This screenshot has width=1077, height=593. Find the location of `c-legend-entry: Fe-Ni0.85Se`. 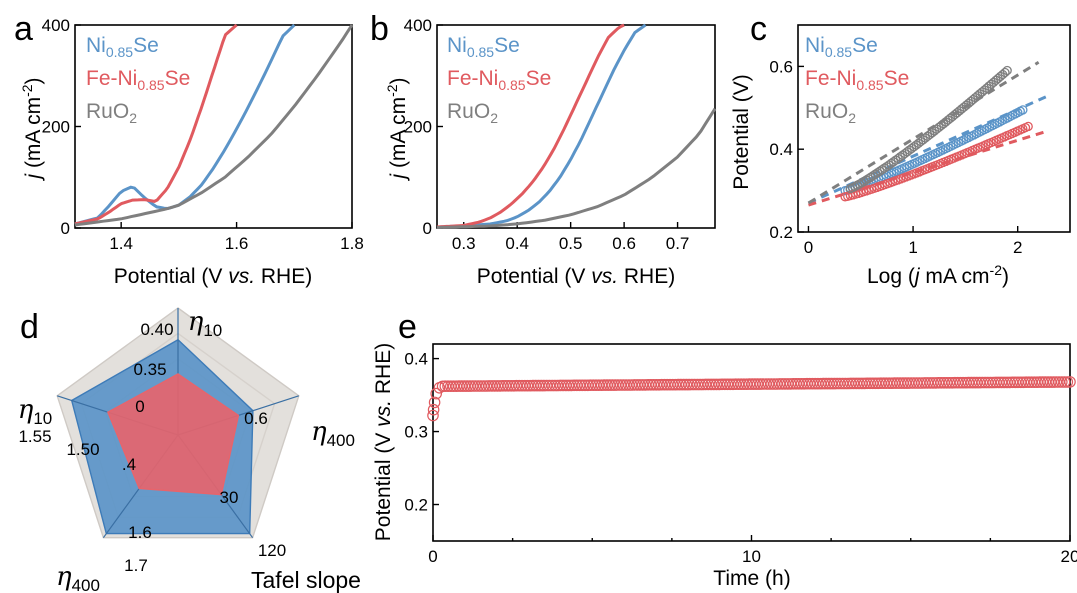

c-legend-entry: Fe-Ni0.85Se is located at coordinates (857, 80).